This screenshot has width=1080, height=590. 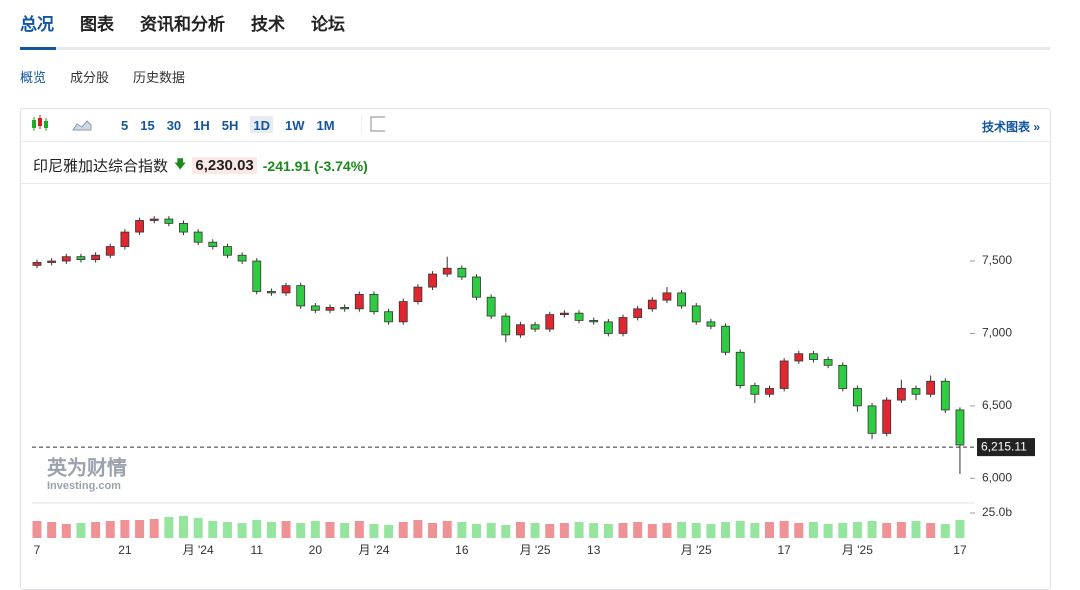 What do you see at coordinates (1004, 446) in the screenshot?
I see `last-price-label: 6,215.11` at bounding box center [1004, 446].